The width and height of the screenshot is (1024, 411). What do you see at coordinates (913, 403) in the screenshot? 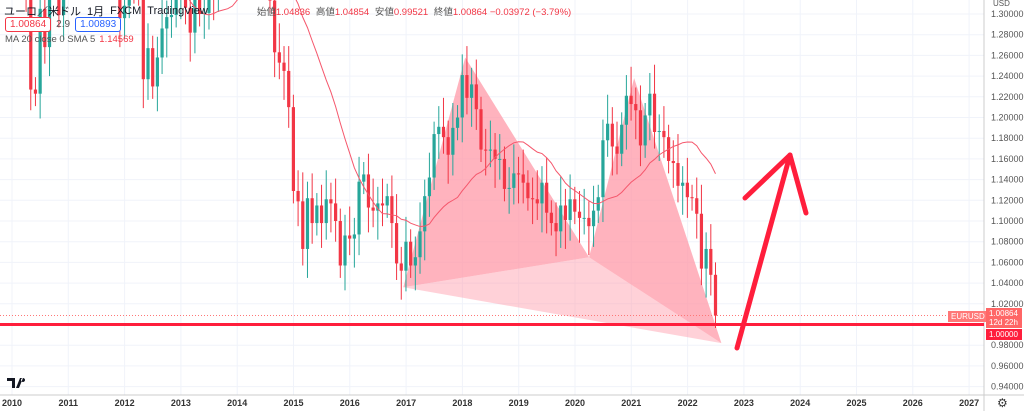
I see `x-tick-label: 2026` at bounding box center [913, 403].